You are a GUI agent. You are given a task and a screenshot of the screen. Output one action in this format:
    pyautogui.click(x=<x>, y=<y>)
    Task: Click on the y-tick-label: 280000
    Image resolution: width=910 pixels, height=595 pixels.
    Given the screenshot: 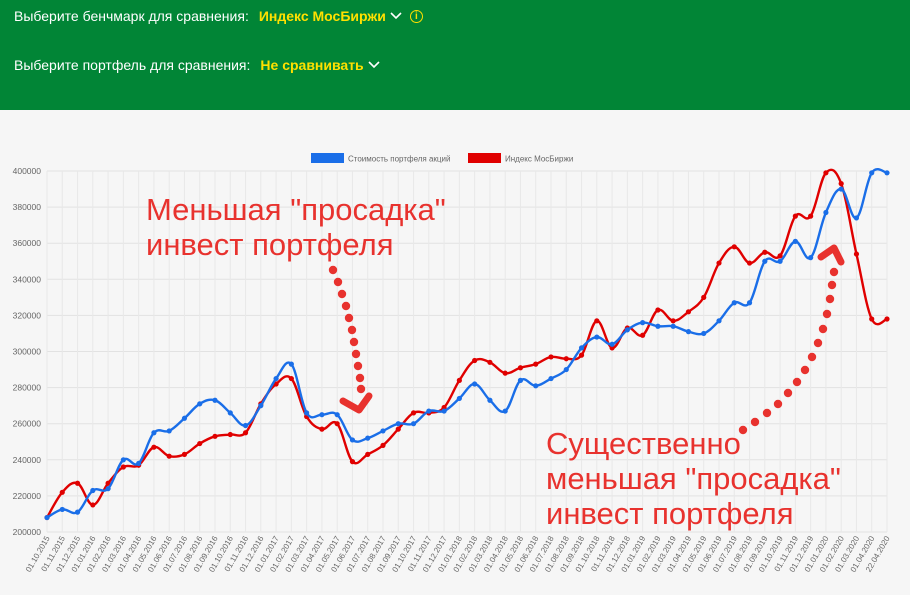 What is the action you would take?
    pyautogui.click(x=27, y=388)
    